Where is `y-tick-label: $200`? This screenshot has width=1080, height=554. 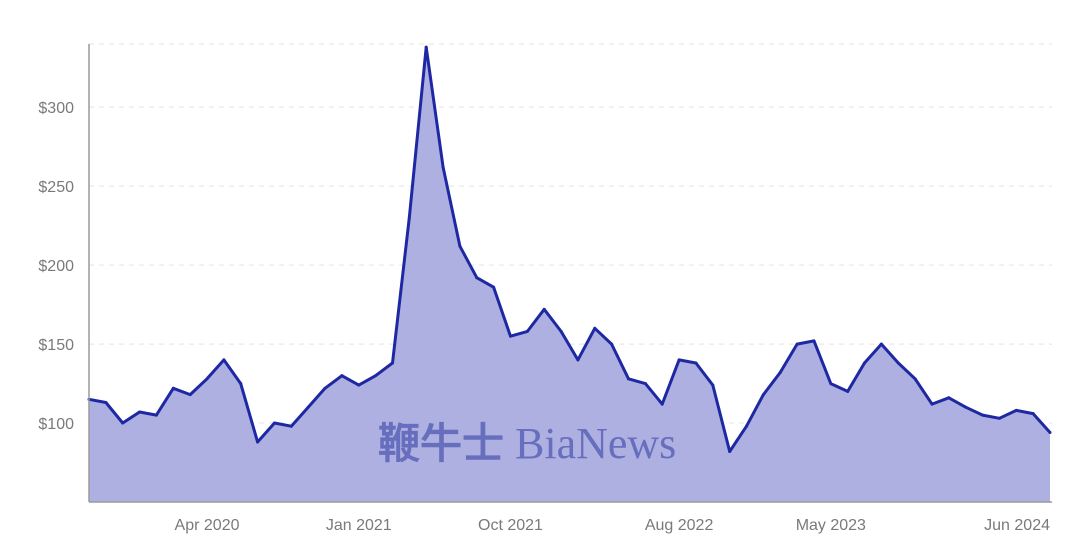
y-tick-label: $200 is located at coordinates (56, 266).